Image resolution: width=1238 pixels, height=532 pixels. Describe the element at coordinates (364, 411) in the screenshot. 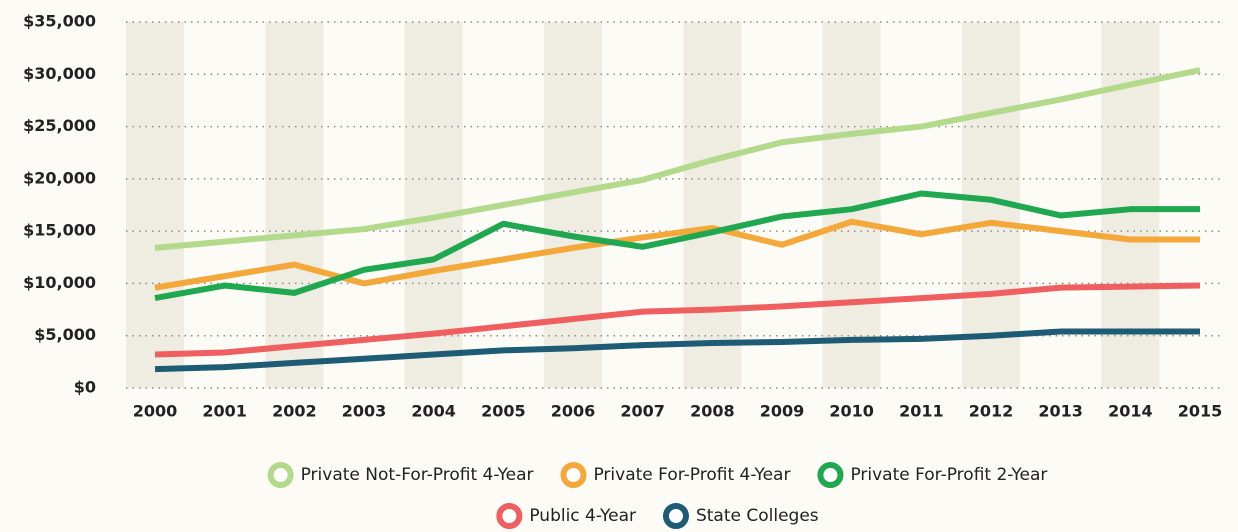

I see `x-tick-label: 2003` at that location.